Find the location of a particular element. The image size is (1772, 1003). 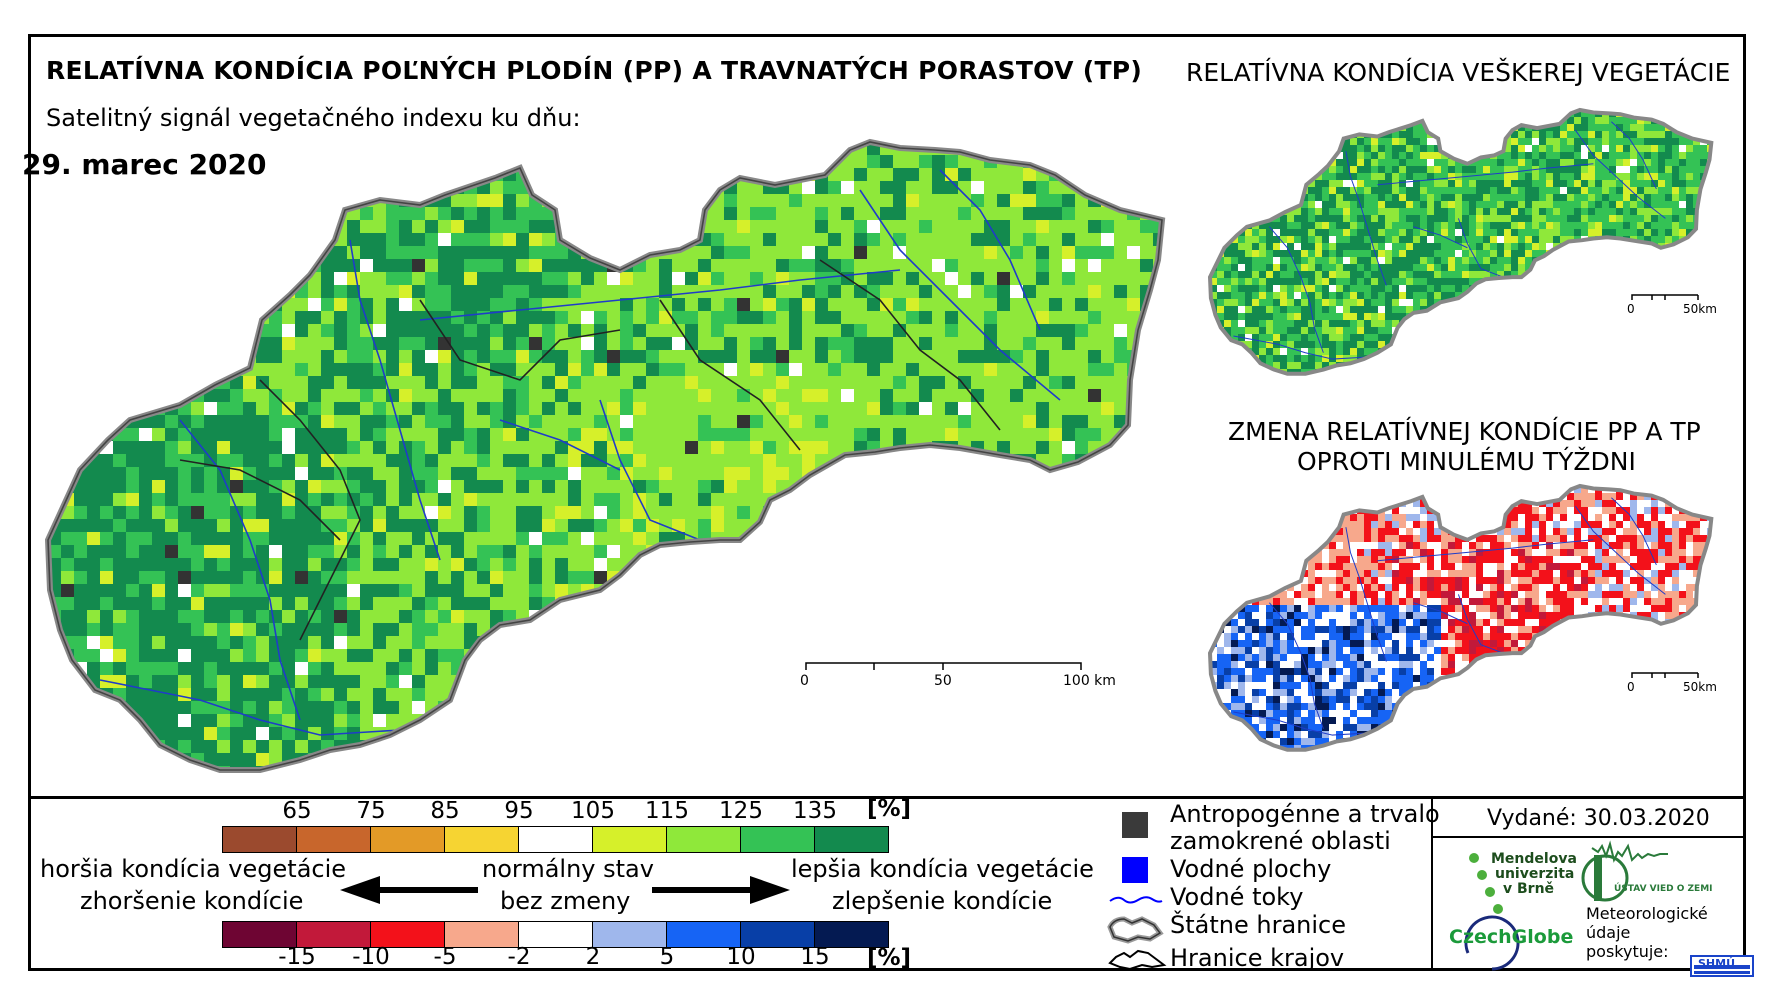

better-change-label: zlepšenie kondície is located at coordinates (942, 901).